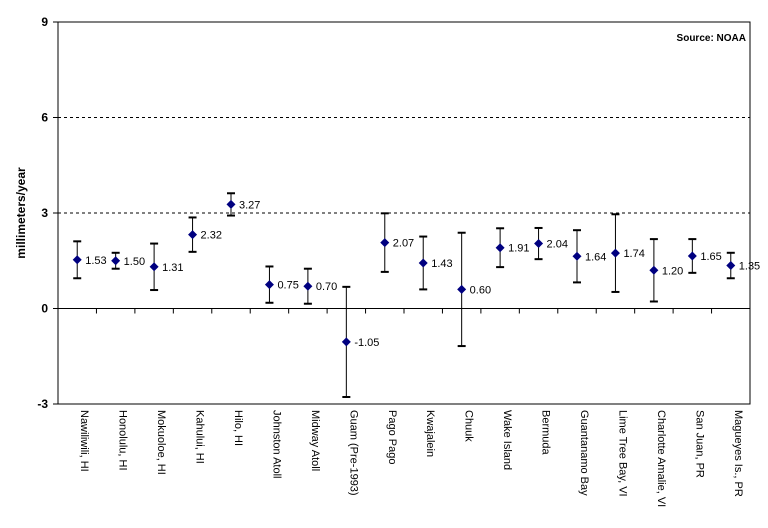  Describe the element at coordinates (711, 38) in the screenshot. I see `source-annotation: Source: NOAA` at that location.